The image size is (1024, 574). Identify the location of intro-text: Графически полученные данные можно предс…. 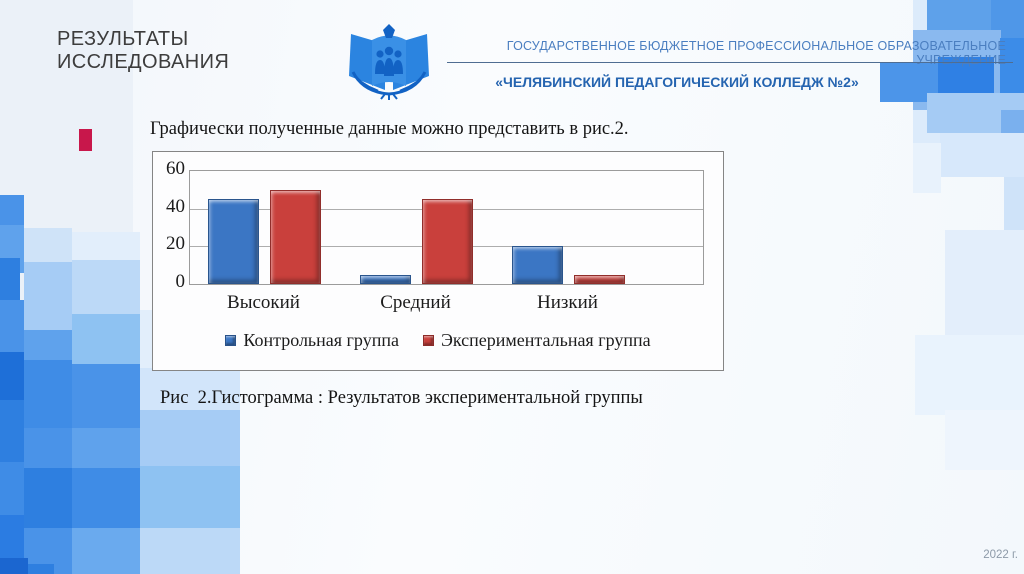
(389, 129).